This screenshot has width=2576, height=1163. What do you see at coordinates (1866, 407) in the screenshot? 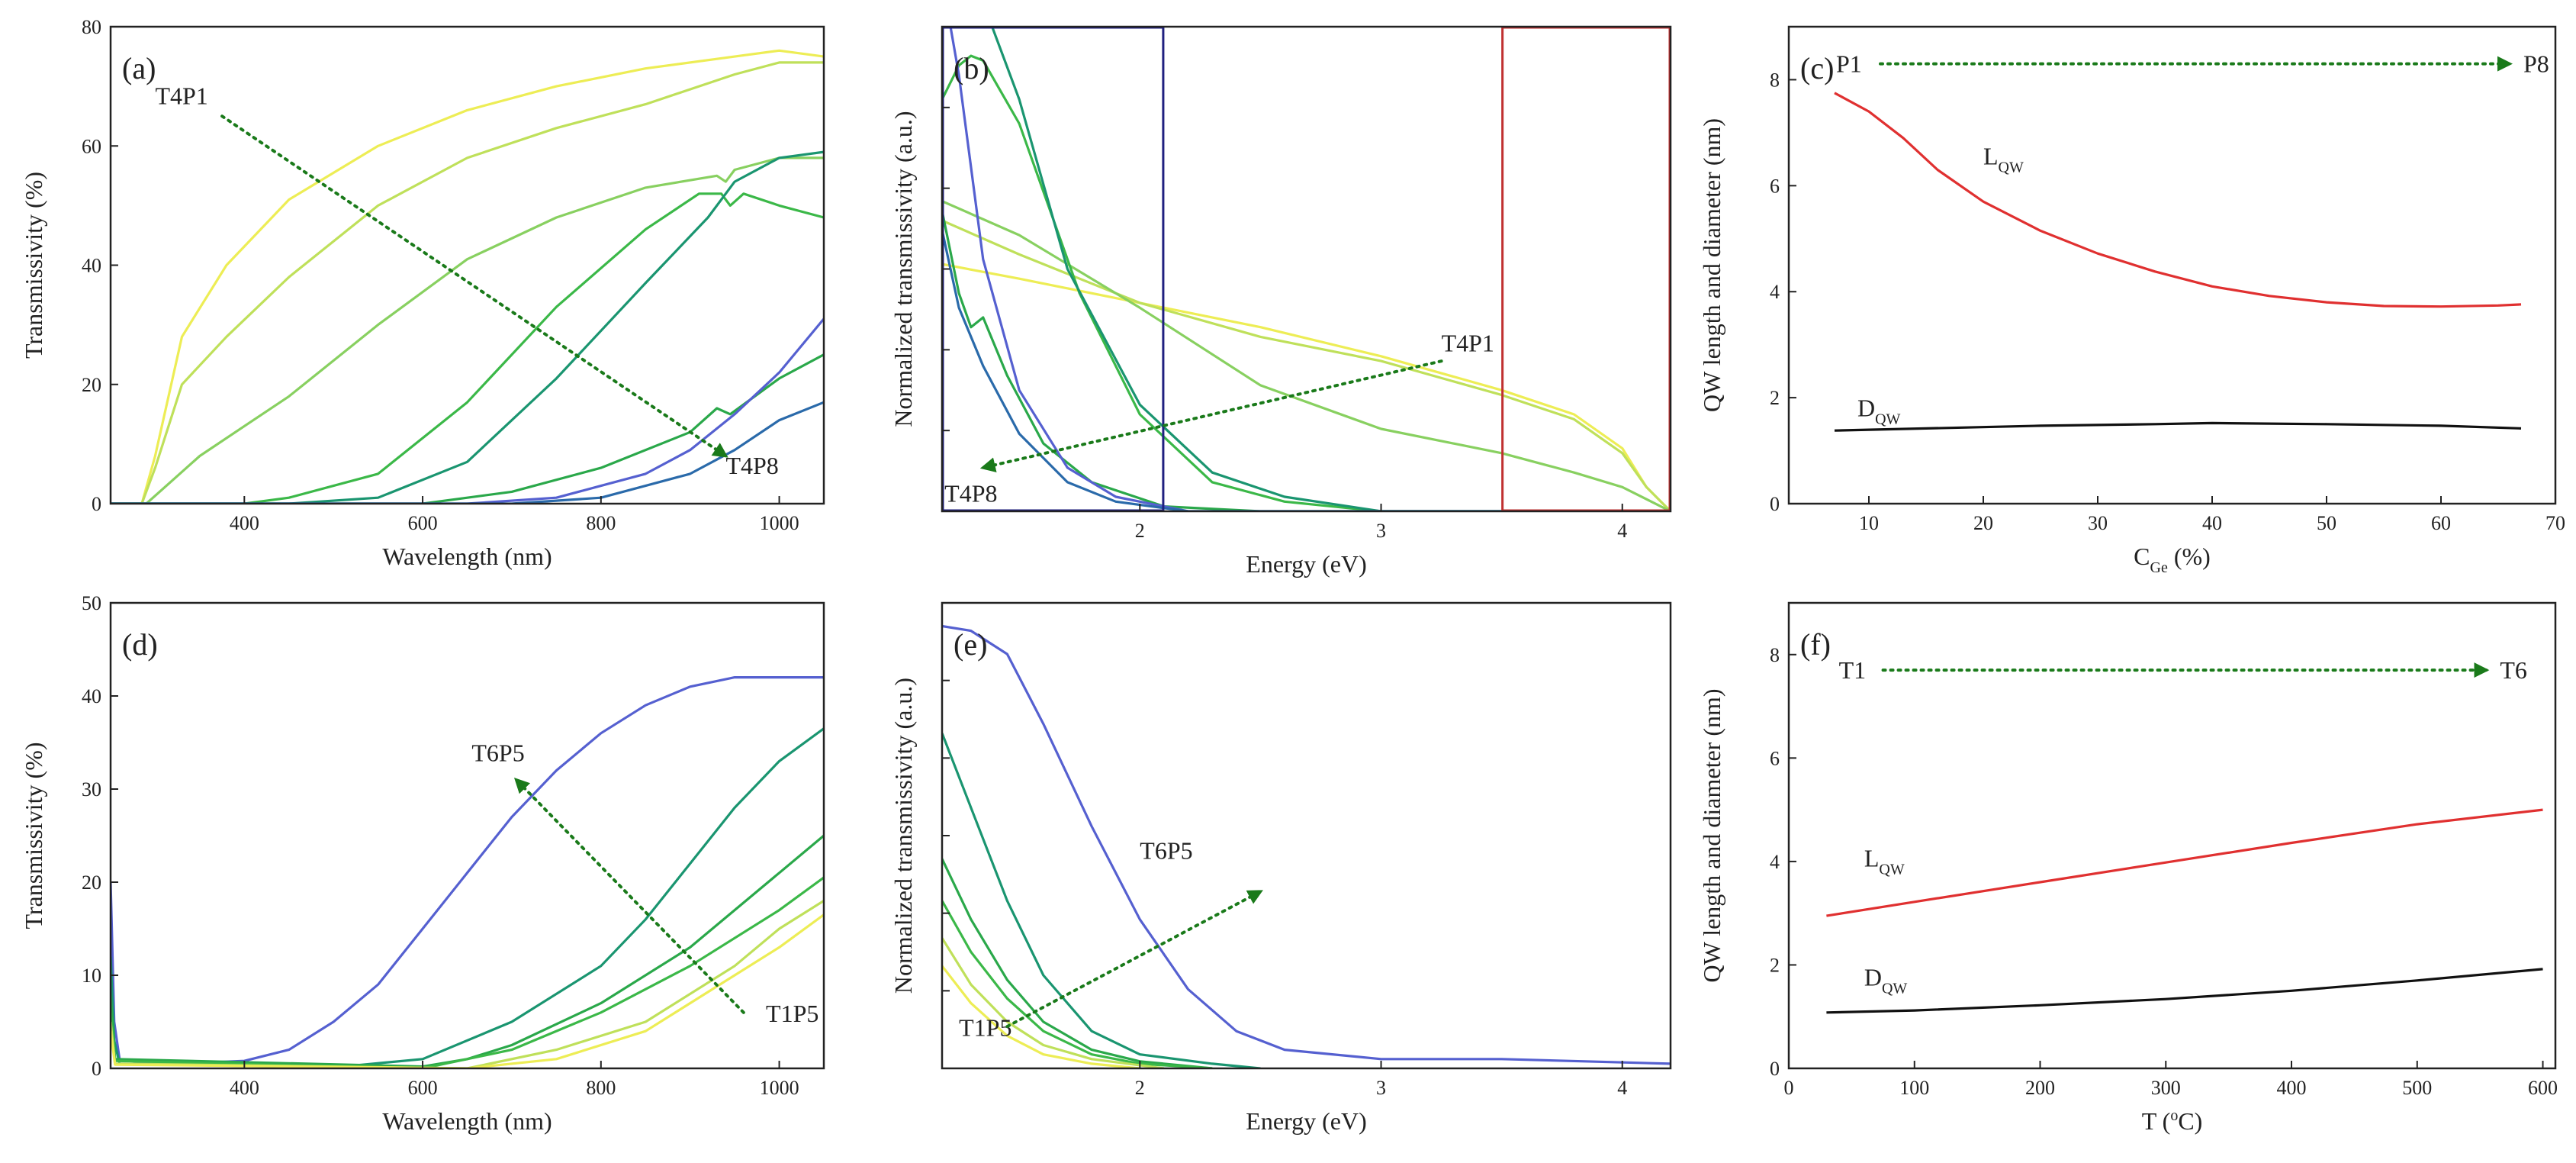
I see `curve-label-main: D` at bounding box center [1866, 407].